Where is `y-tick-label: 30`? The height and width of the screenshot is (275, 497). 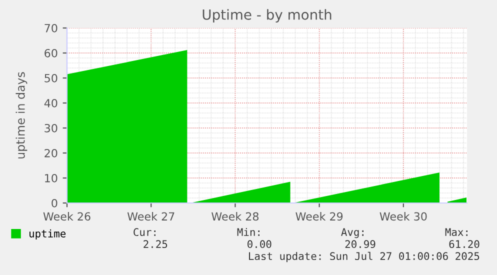 y-tick-label: 30 is located at coordinates (51, 128).